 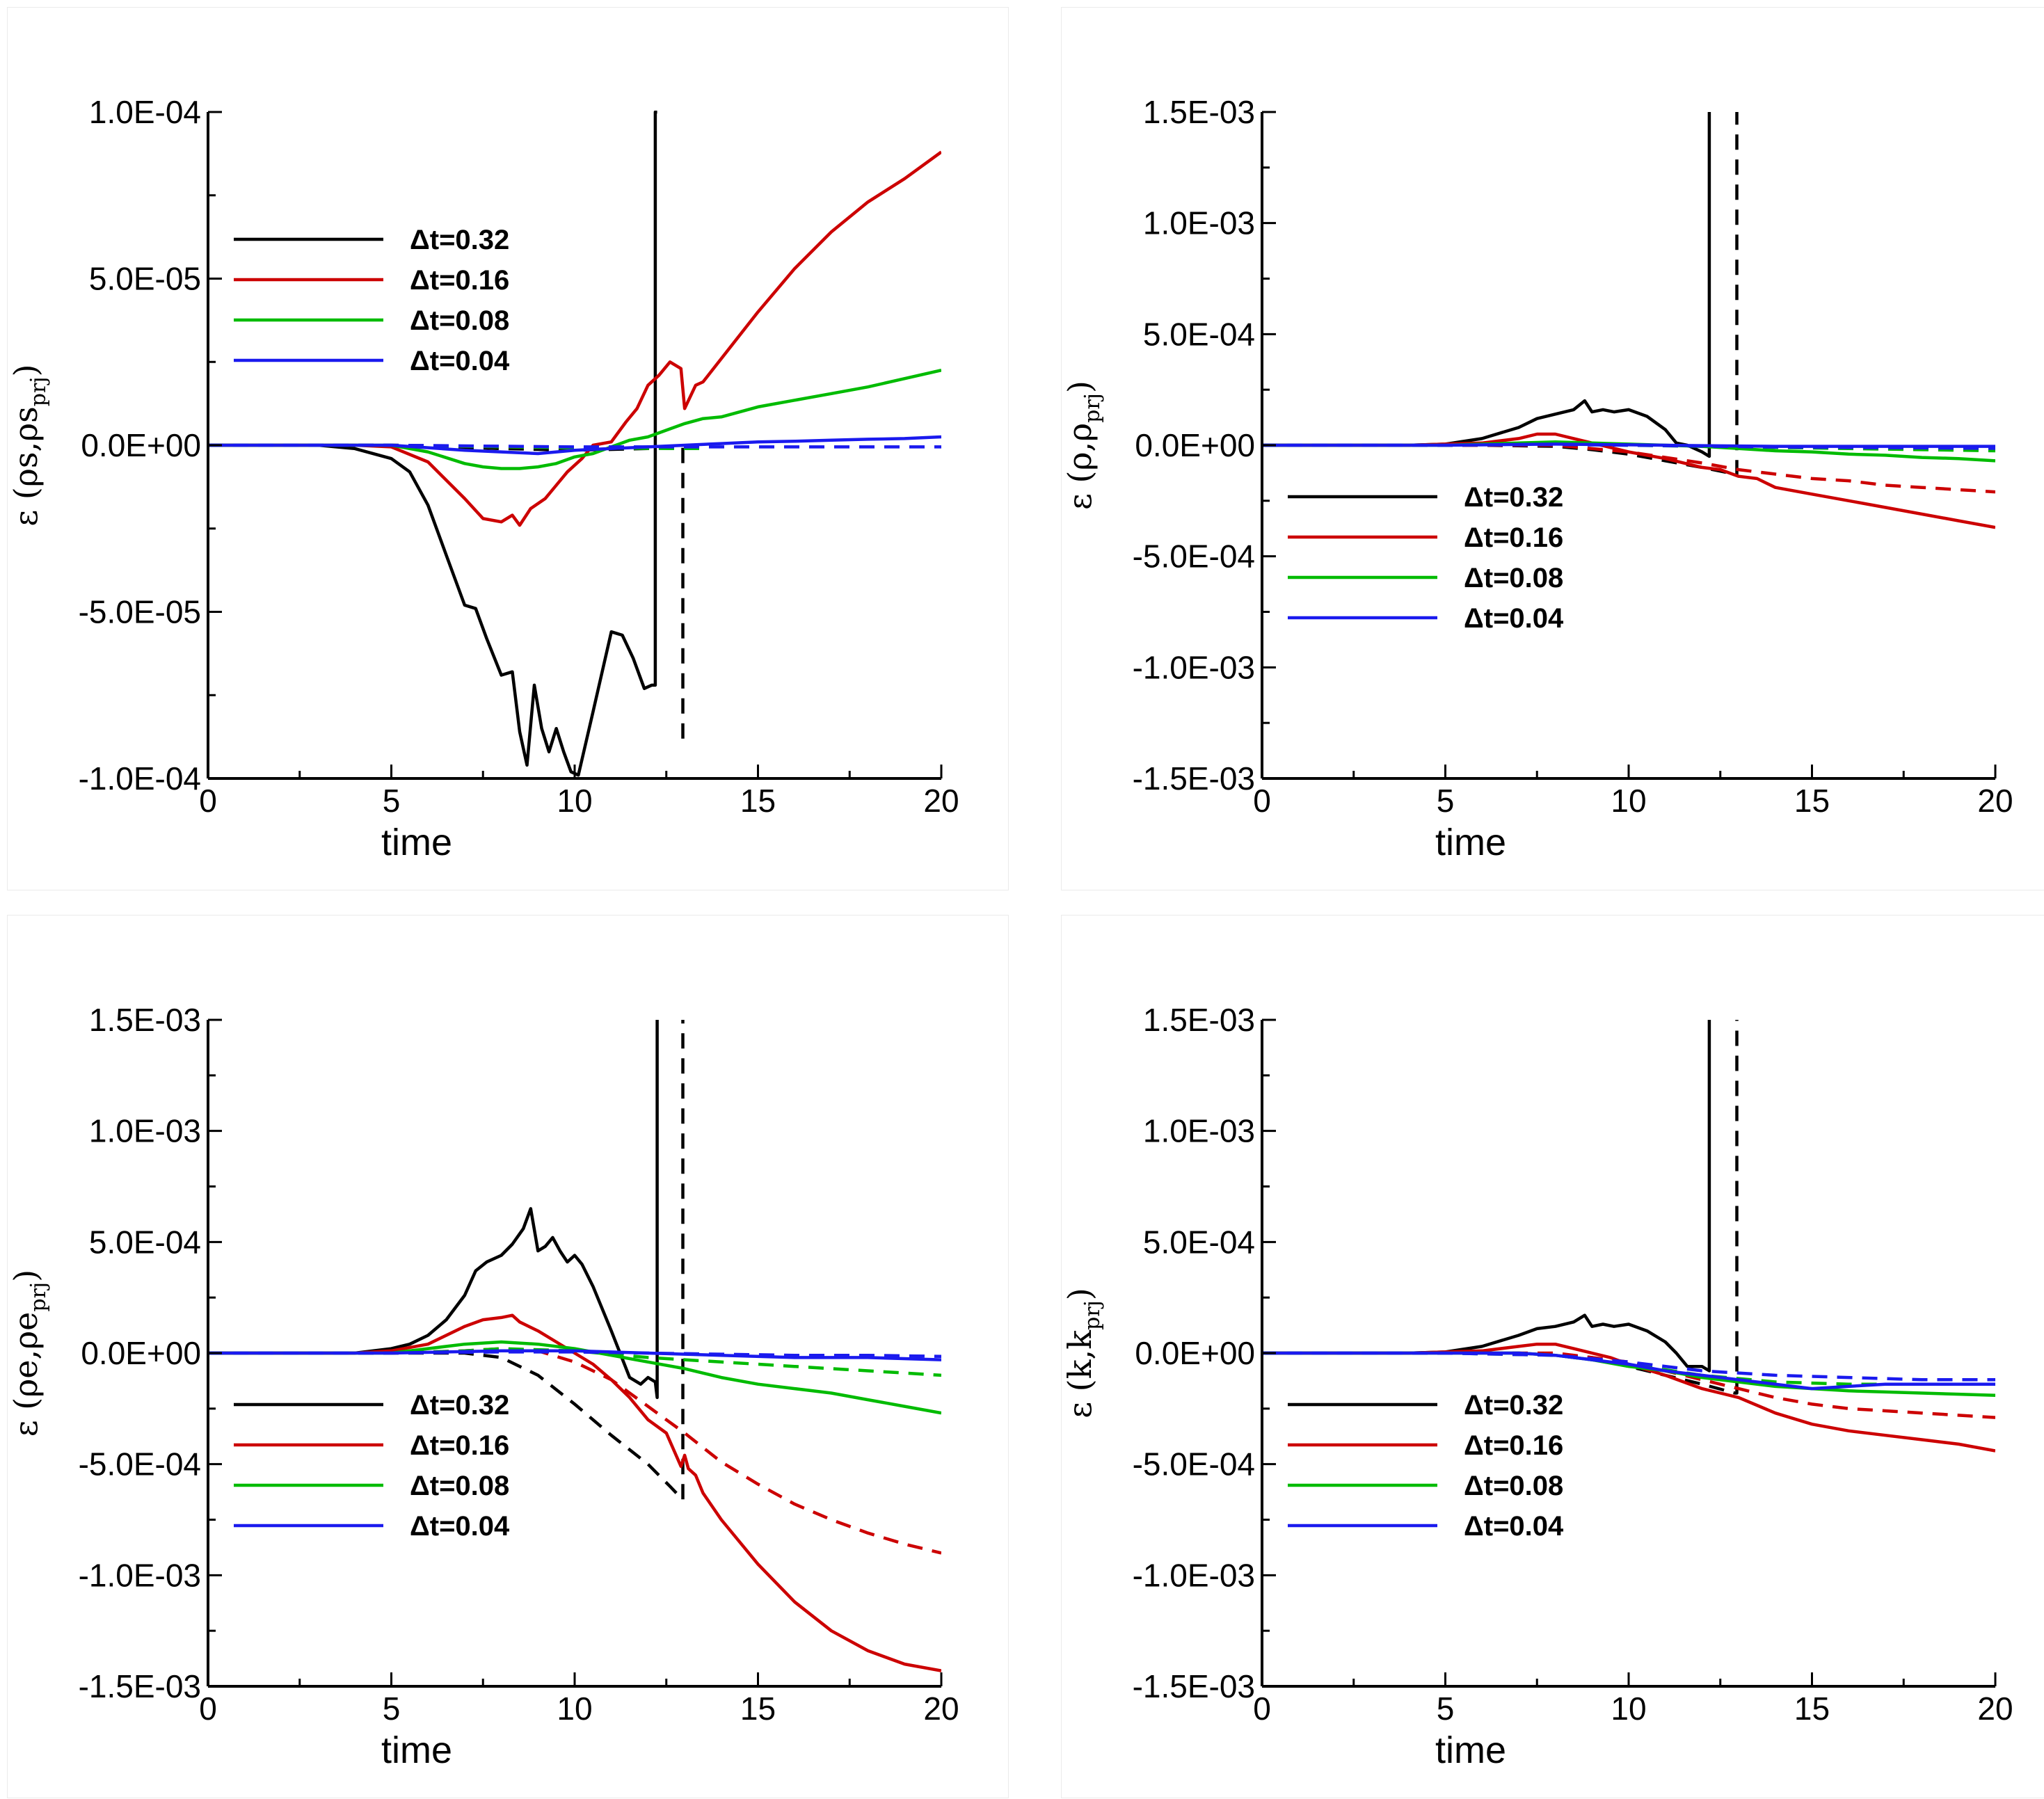 I want to click on y-tick-label: -5.0E-05, so click(x=140, y=612).